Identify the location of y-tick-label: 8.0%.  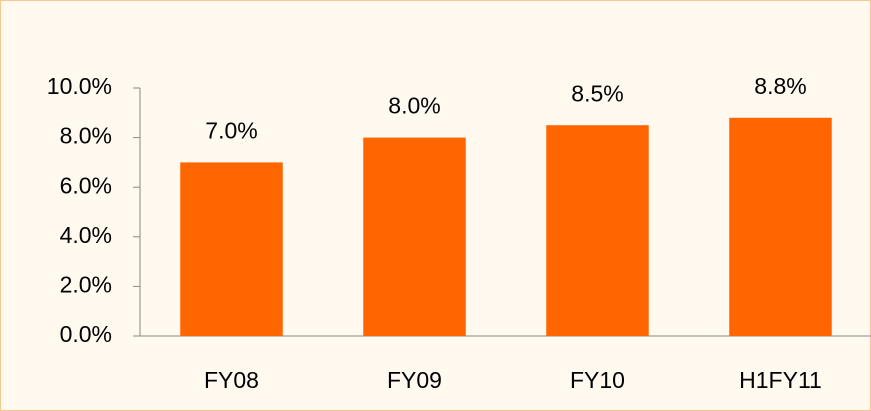
(86, 136).